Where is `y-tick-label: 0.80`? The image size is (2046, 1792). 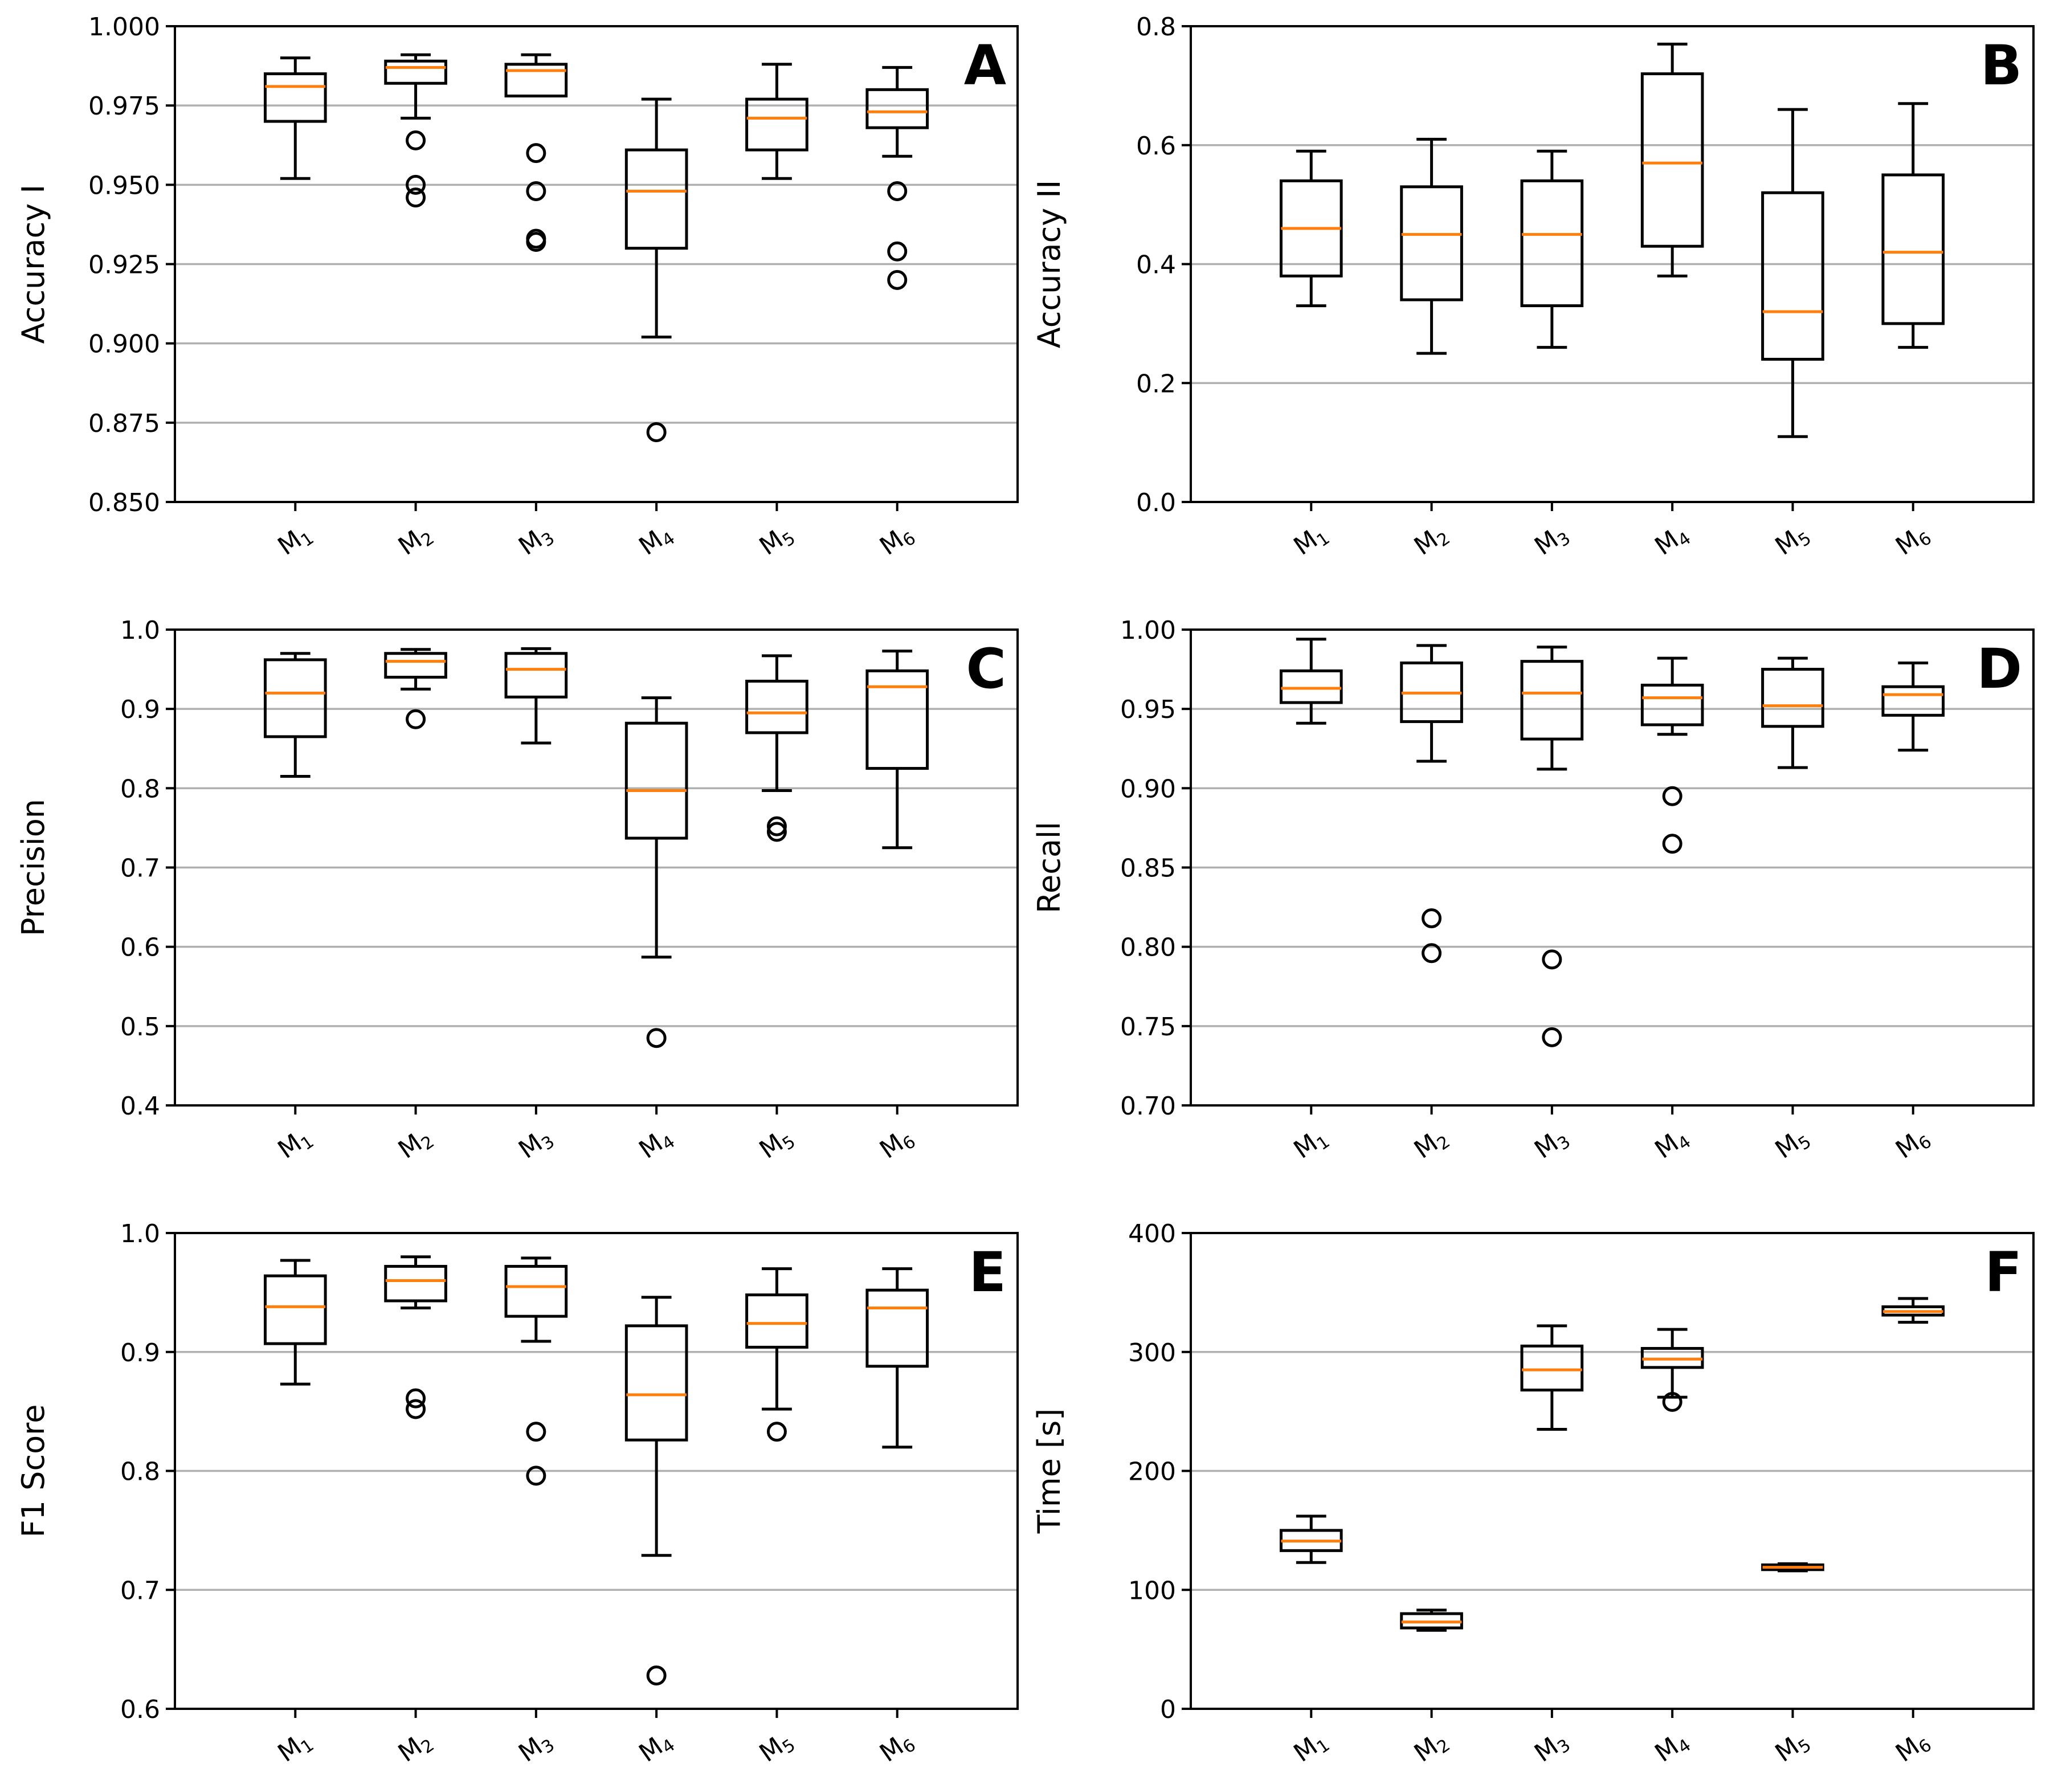
y-tick-label: 0.80 is located at coordinates (1148, 947).